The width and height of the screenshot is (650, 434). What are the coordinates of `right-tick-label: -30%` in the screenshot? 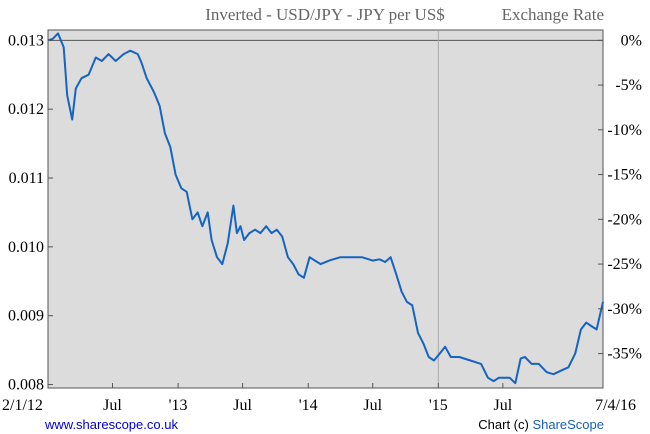 It's located at (624, 309).